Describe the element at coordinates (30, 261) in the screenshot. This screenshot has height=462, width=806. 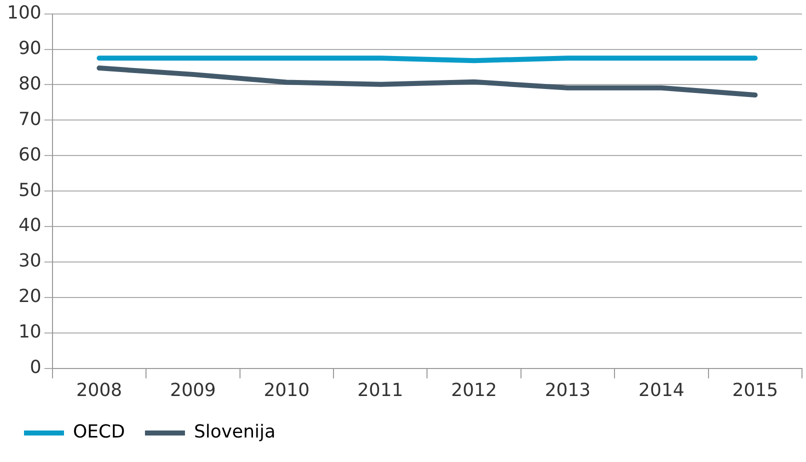
I see `y-tick-label: 30` at that location.